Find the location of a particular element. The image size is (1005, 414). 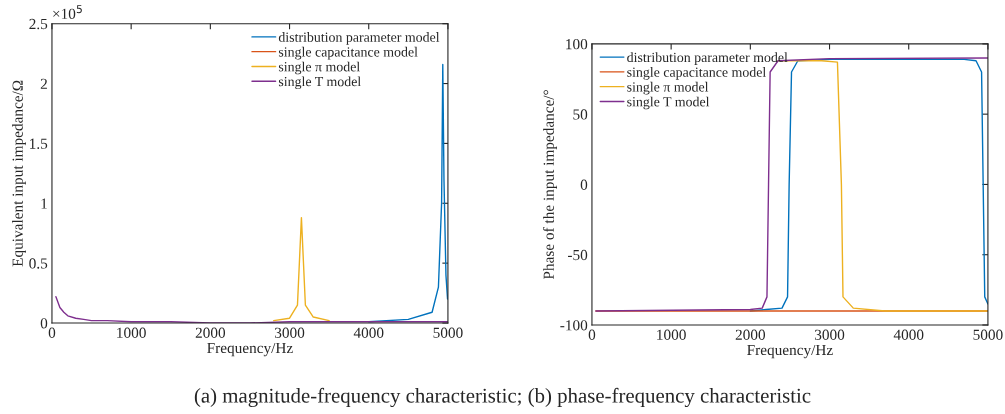

y-tick-label: -100 is located at coordinates (574, 325).